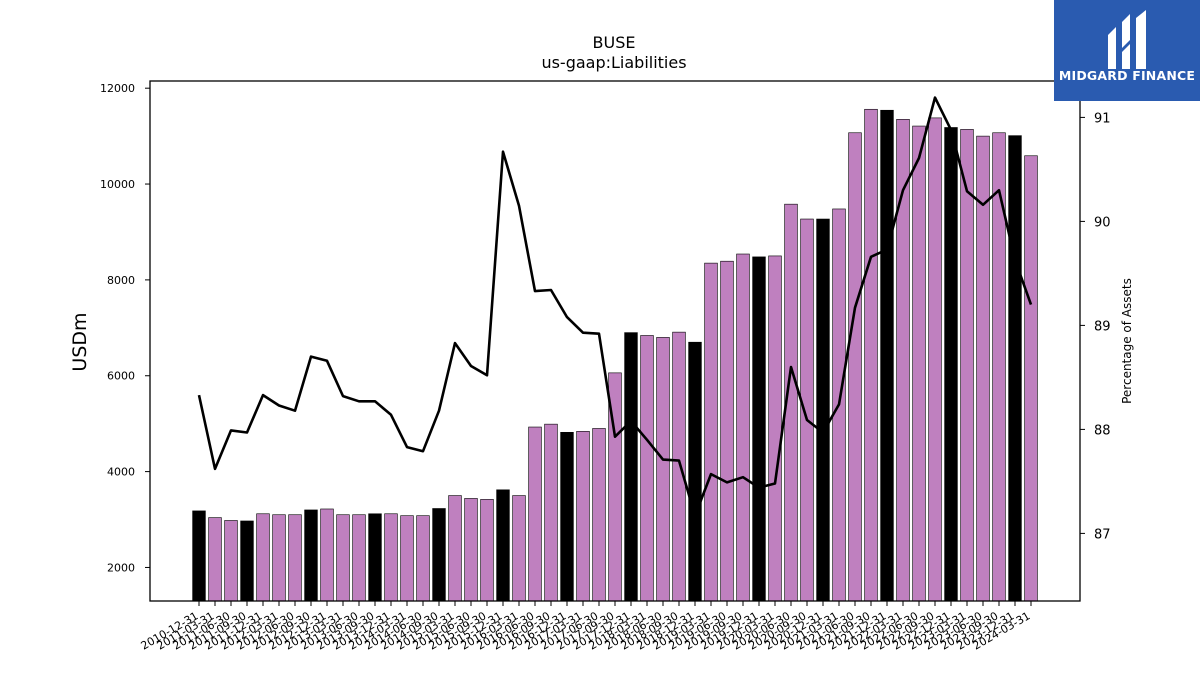 The image size is (1200, 675). I want to click on y-tick-label: 2000, so click(121, 567).